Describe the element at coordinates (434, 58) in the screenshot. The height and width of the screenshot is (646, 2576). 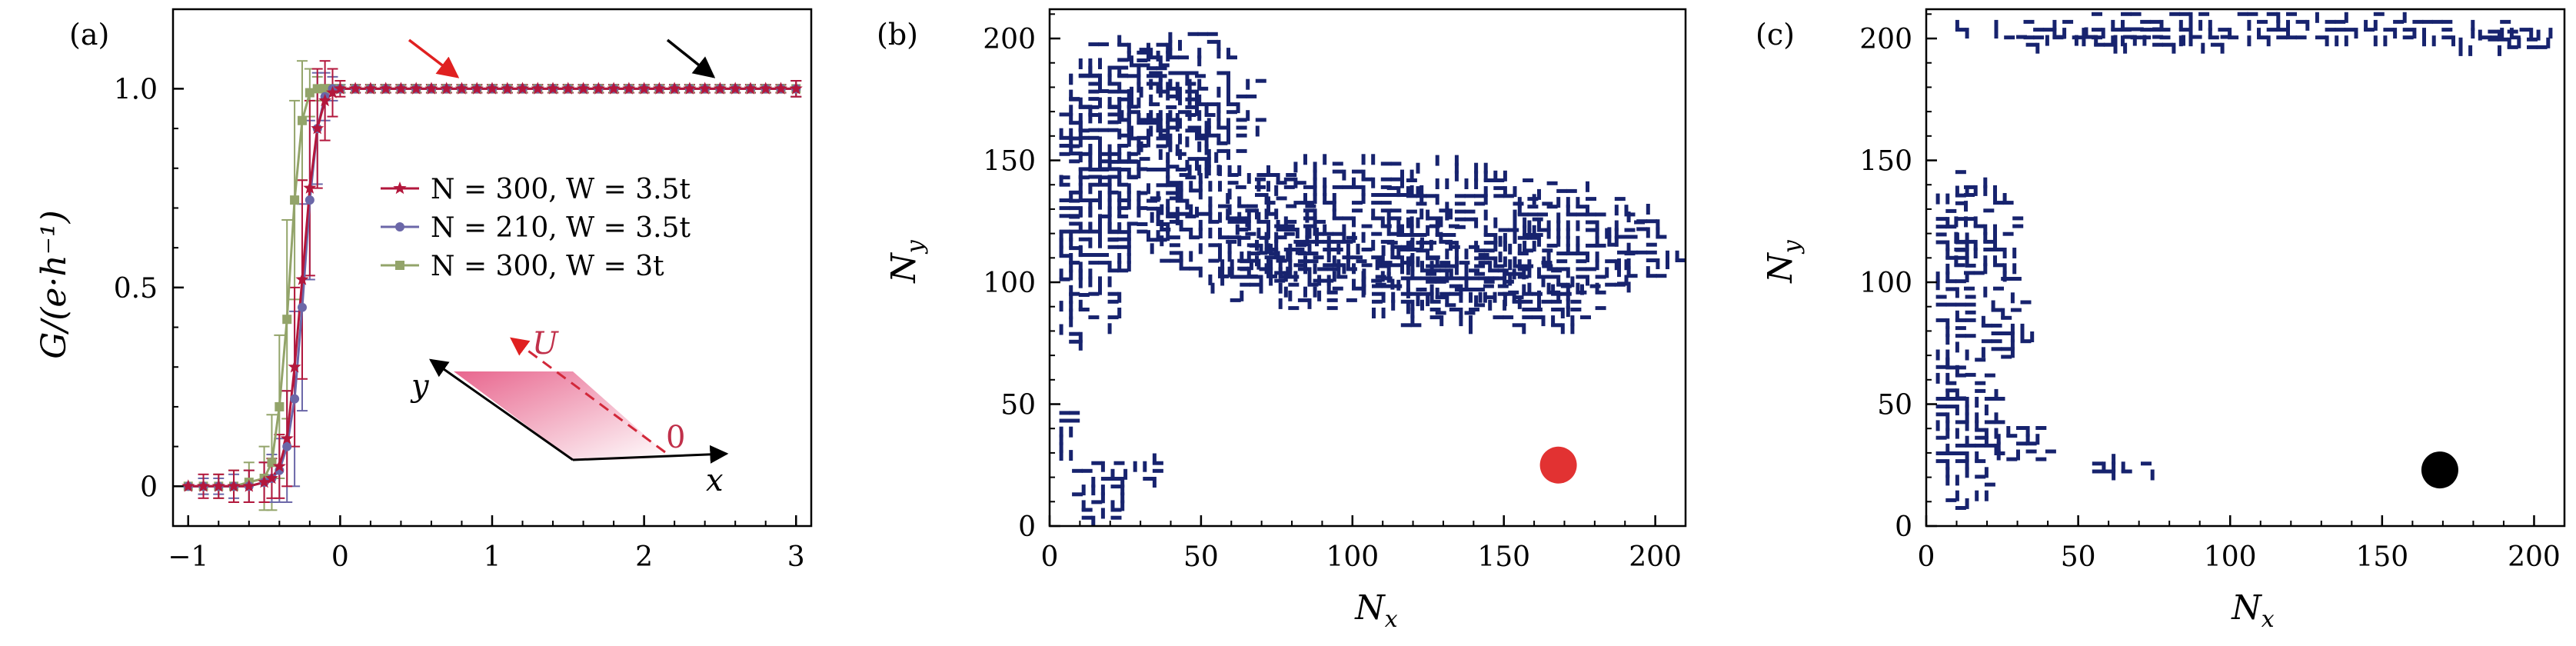
I see `red-arrow` at that location.